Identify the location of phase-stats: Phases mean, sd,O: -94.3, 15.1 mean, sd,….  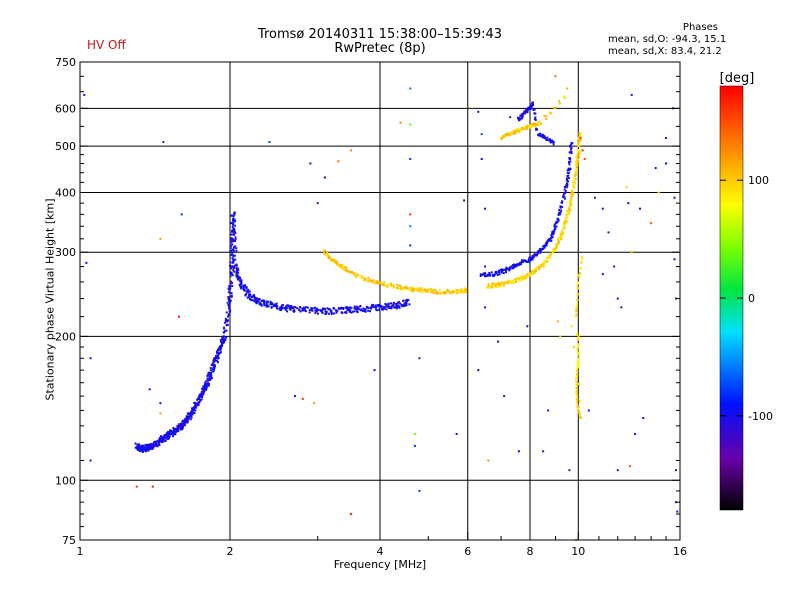
(670, 40).